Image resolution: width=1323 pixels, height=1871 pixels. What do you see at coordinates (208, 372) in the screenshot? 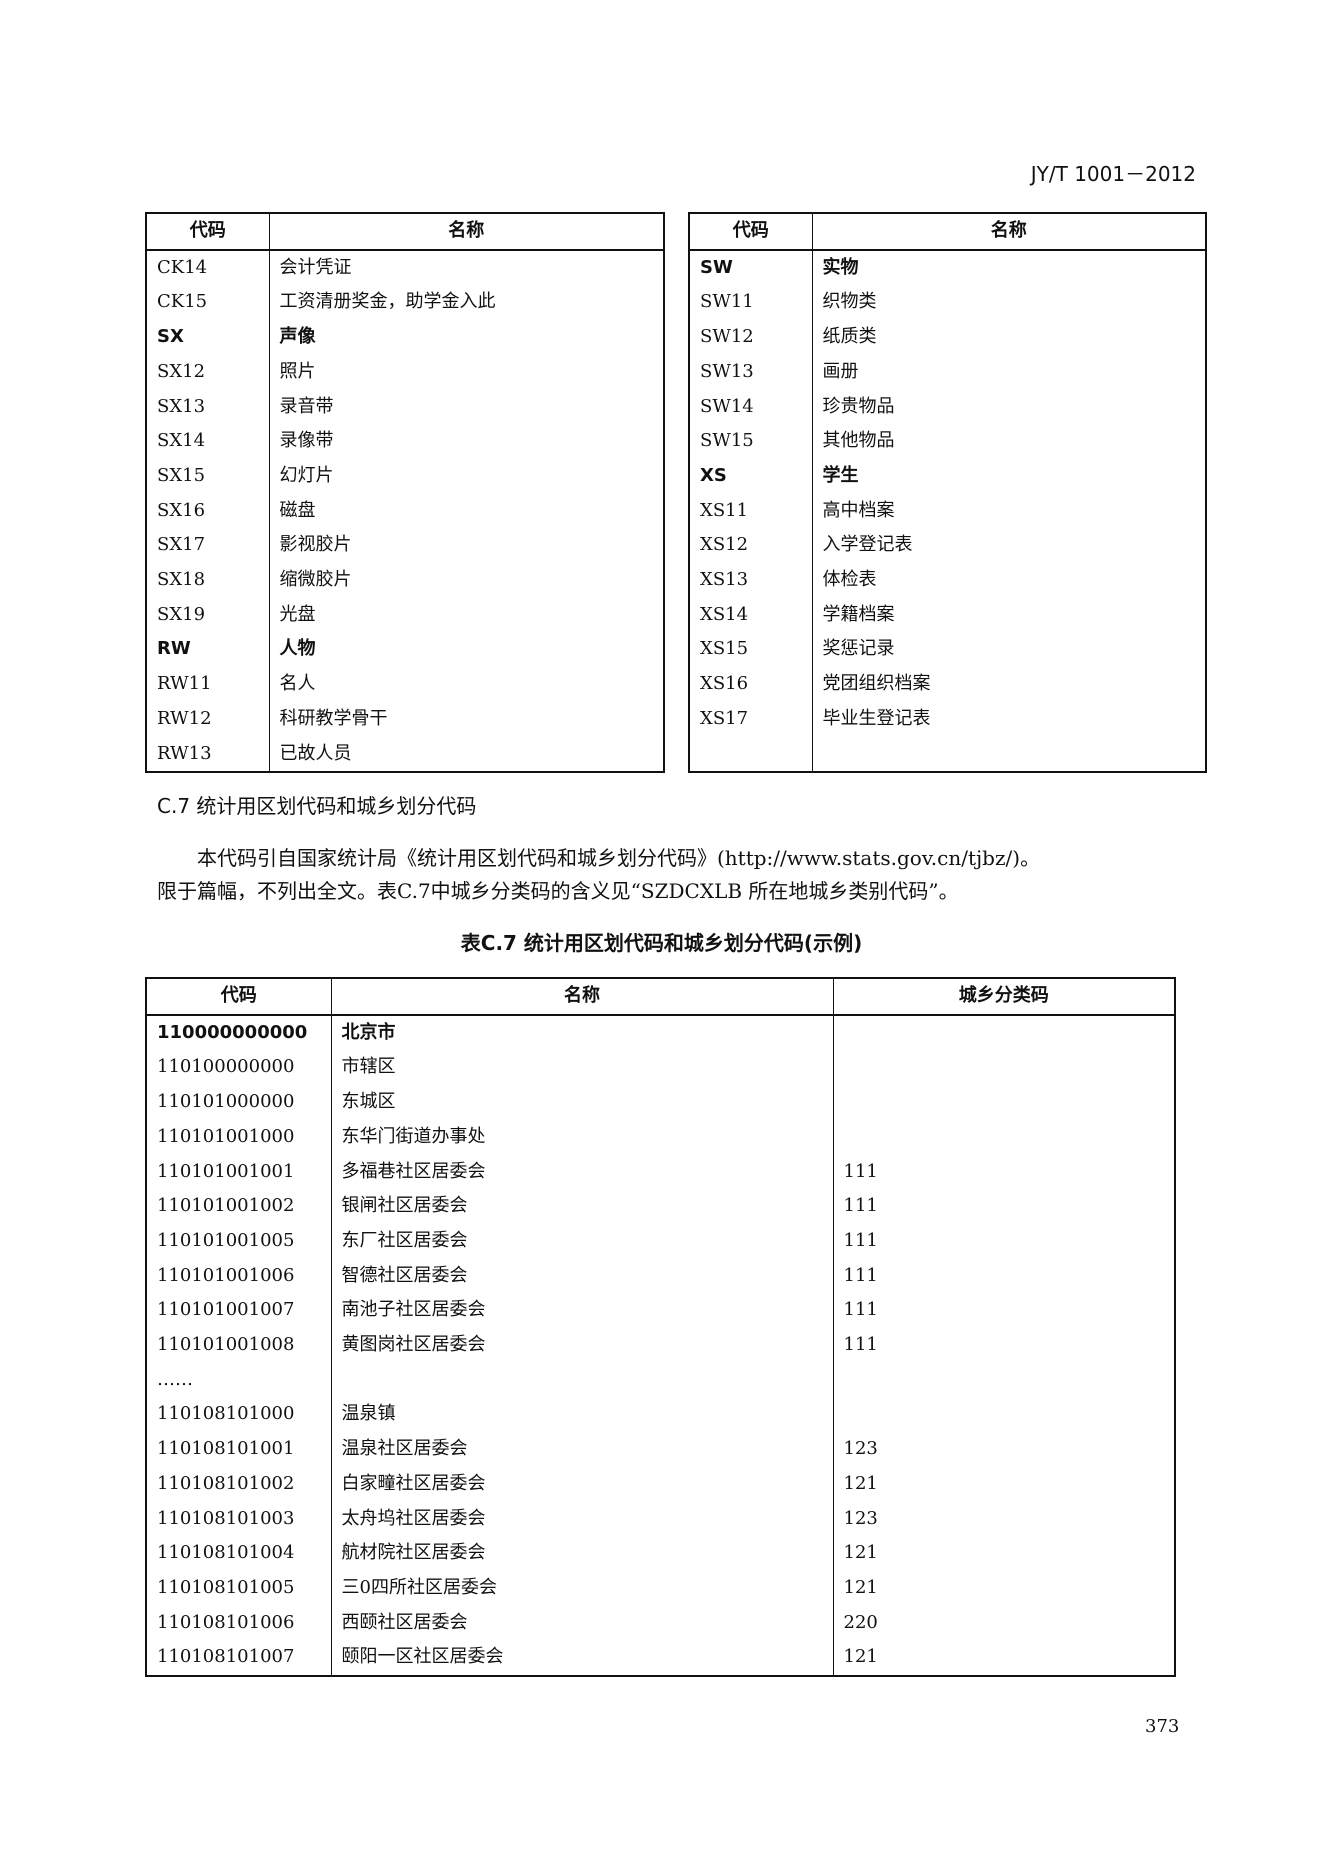
I see `code-cell: SX12` at bounding box center [208, 372].